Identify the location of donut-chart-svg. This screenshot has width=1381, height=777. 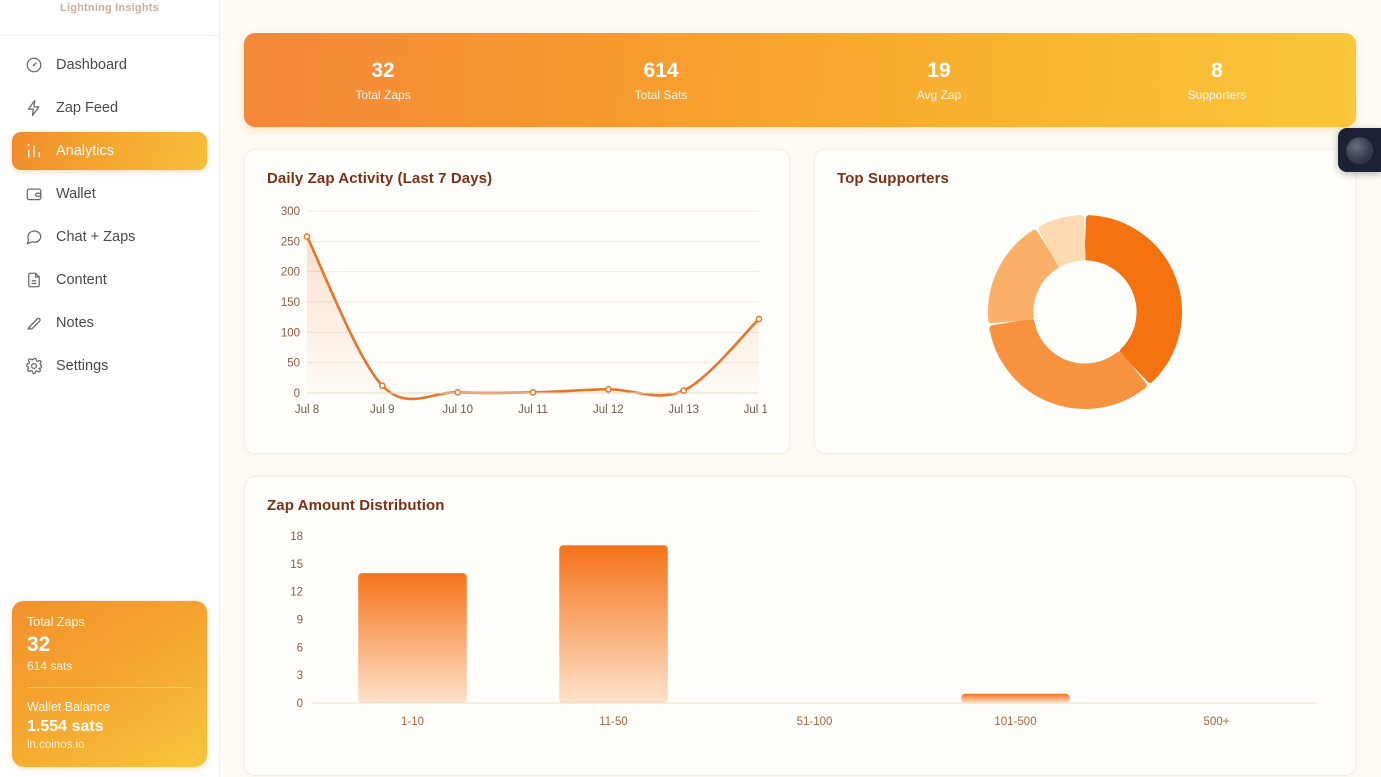
(1085, 312).